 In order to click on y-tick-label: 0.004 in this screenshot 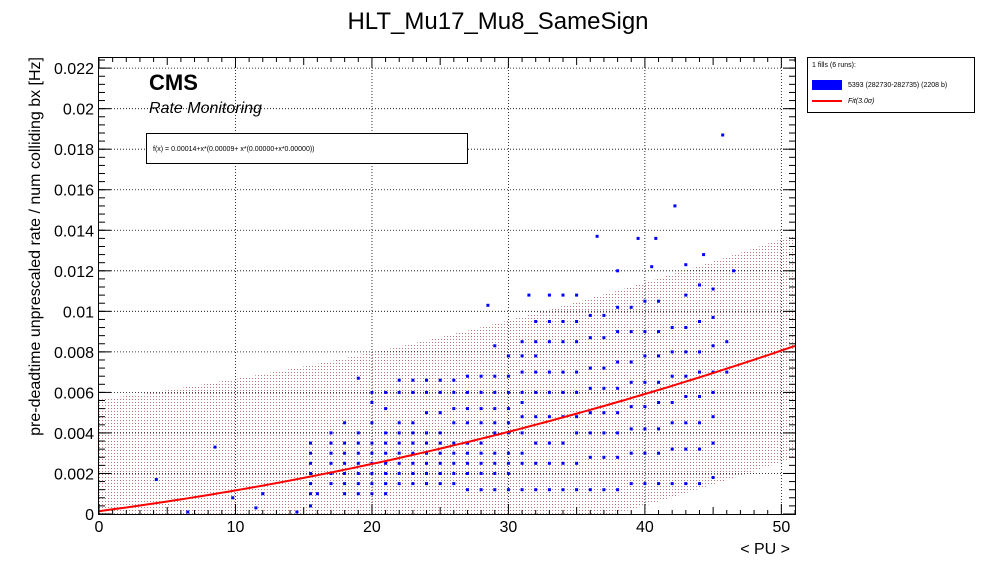, I will do `click(74, 434)`.